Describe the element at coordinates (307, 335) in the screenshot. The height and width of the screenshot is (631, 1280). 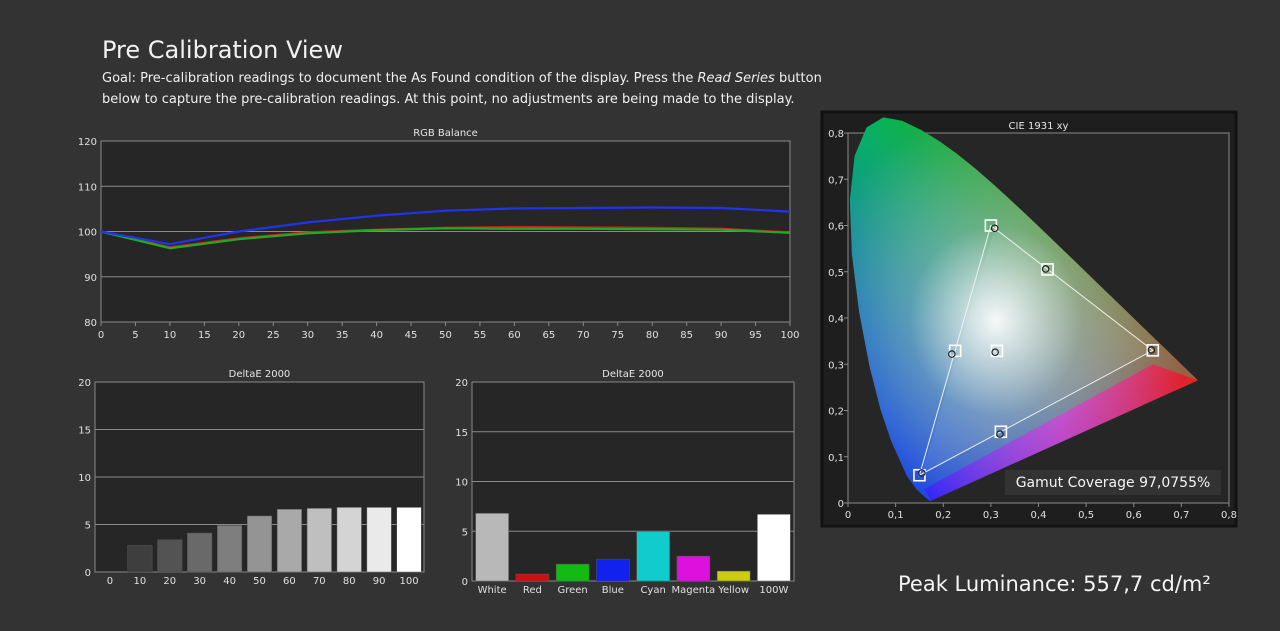
I see `rgb-x-tick: 30` at that location.